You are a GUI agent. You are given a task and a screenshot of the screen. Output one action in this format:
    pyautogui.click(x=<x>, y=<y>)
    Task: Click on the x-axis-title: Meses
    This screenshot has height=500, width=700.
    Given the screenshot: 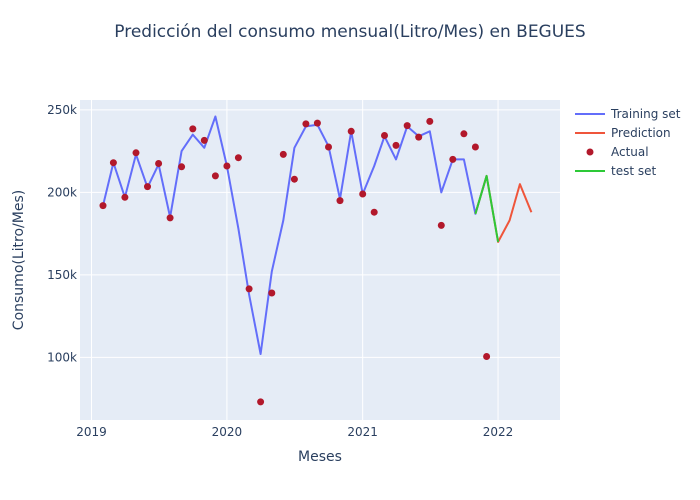 What is the action you would take?
    pyautogui.click(x=320, y=457)
    